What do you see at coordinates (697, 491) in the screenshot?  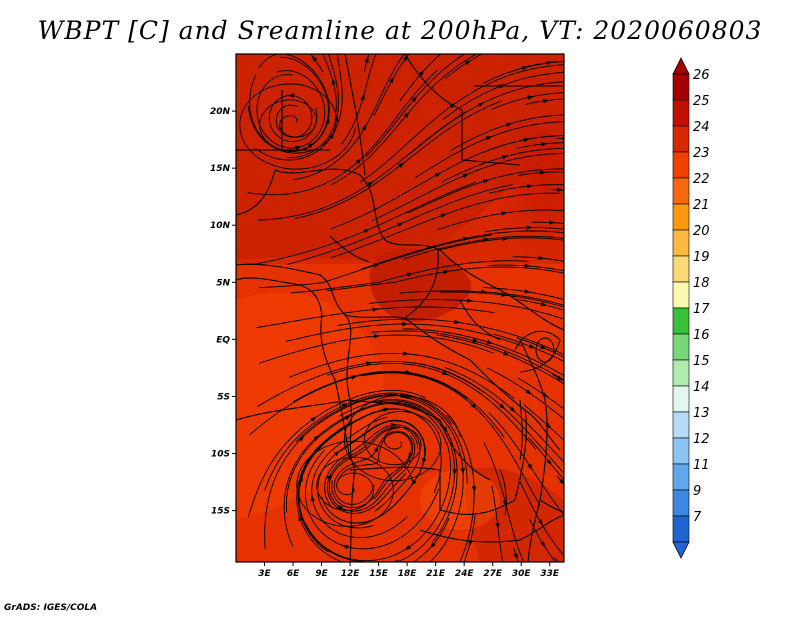 I see `colorbar-label: 9` at bounding box center [697, 491].